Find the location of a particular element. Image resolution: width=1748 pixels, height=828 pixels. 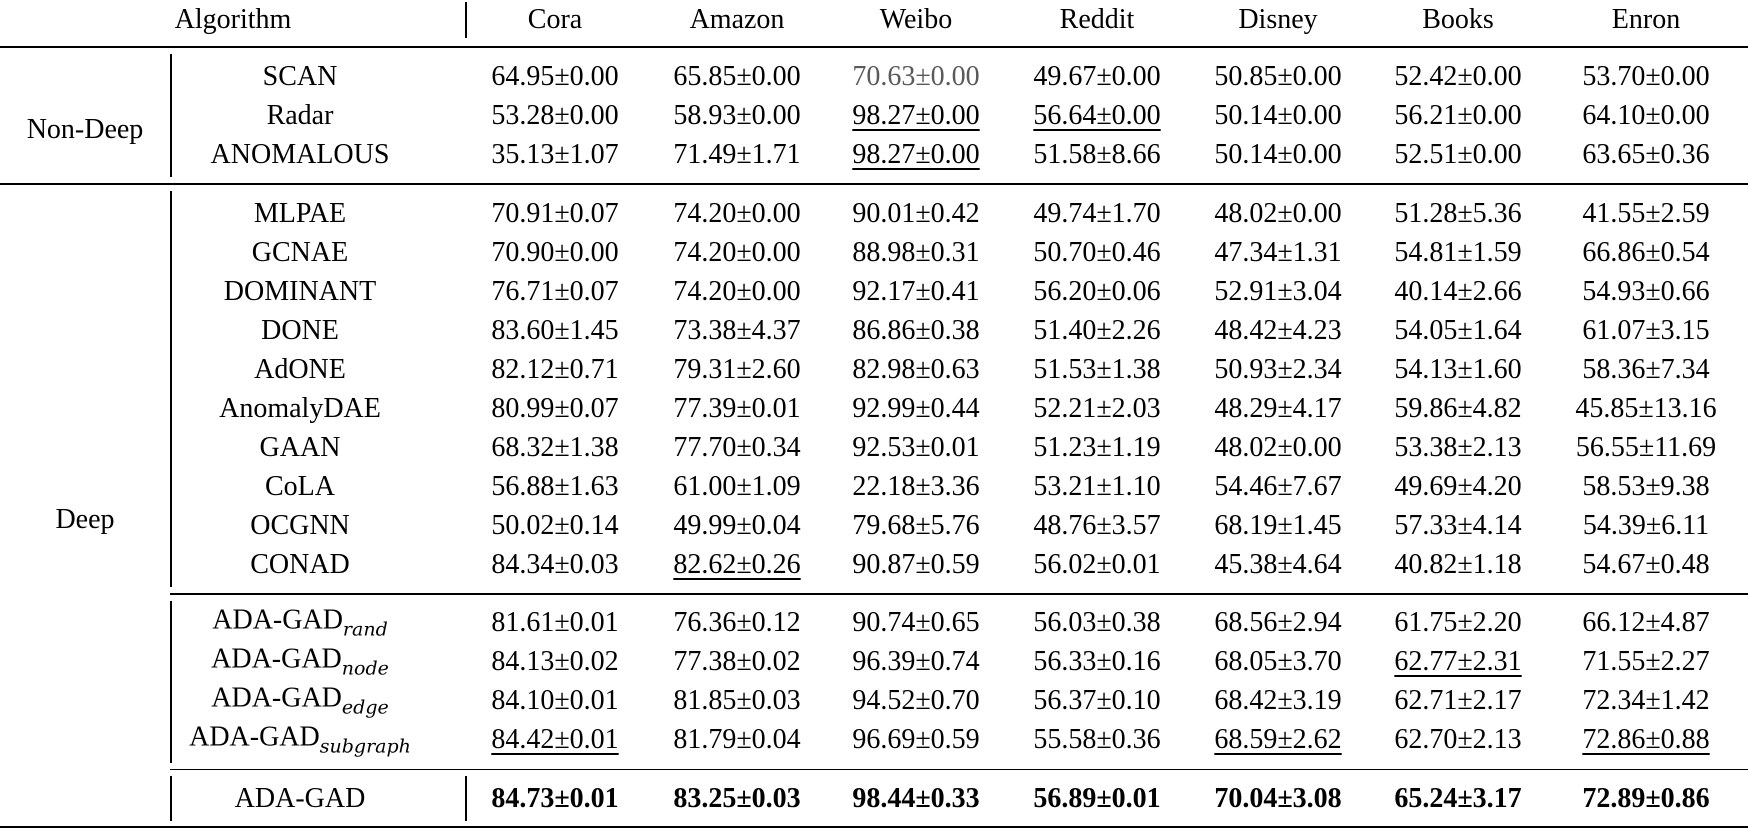

score-cell: 77.70±0.34 is located at coordinates (737, 447).